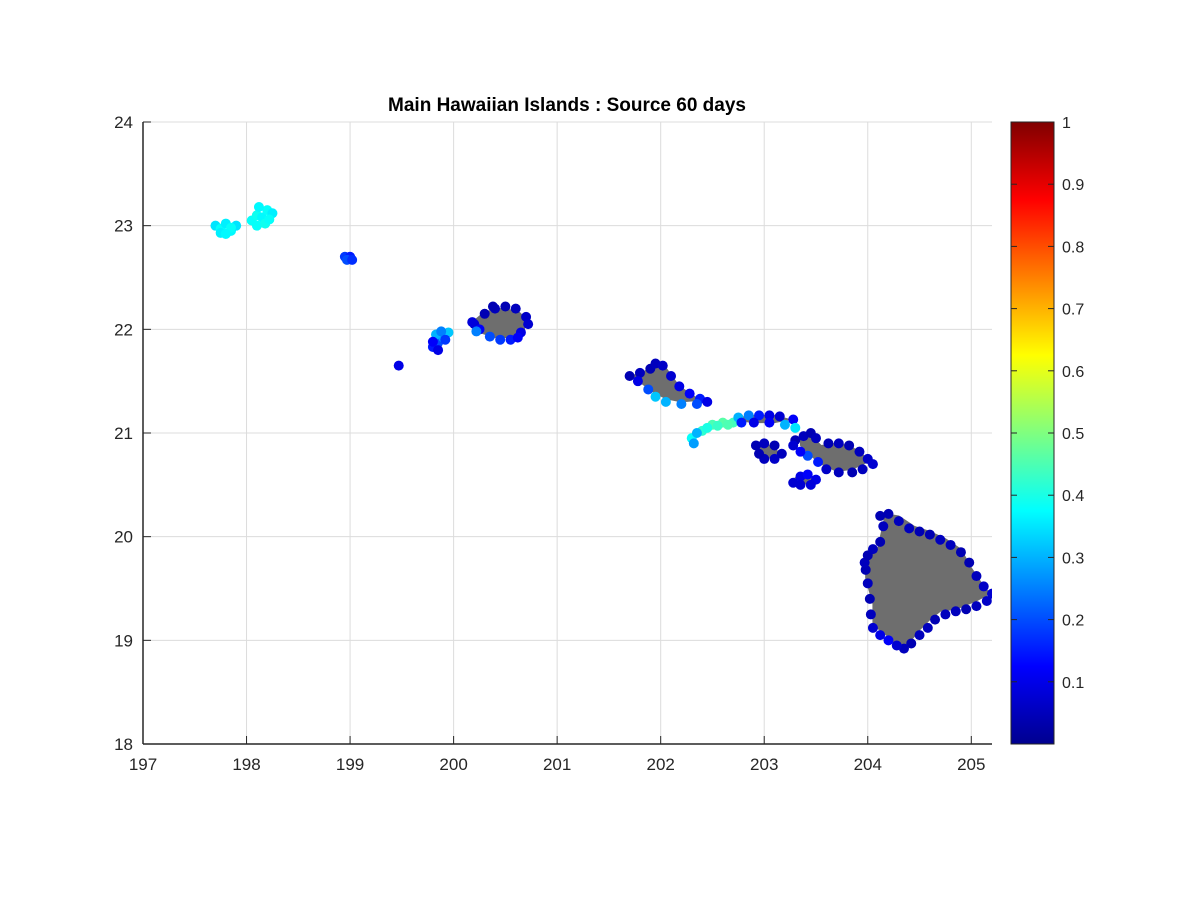 The height and width of the screenshot is (905, 1200). Describe the element at coordinates (123, 744) in the screenshot. I see `y-tick-label: 18` at that location.